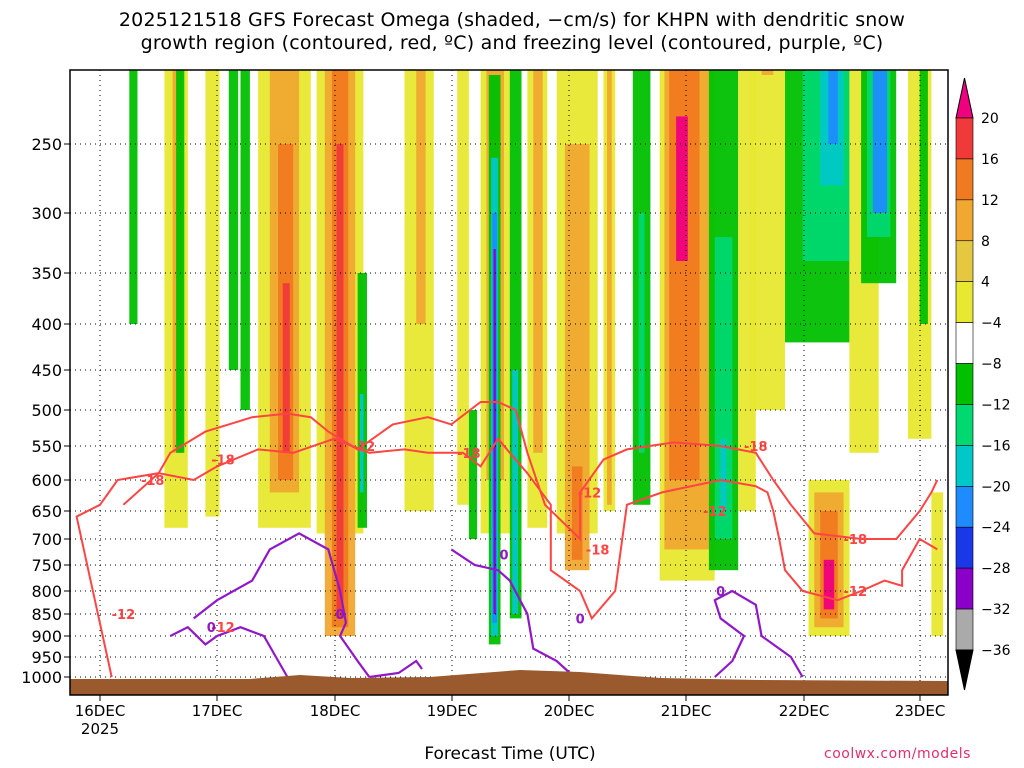 The height and width of the screenshot is (768, 1024). Describe the element at coordinates (46, 446) in the screenshot. I see `y-tick-label: 550` at that location.